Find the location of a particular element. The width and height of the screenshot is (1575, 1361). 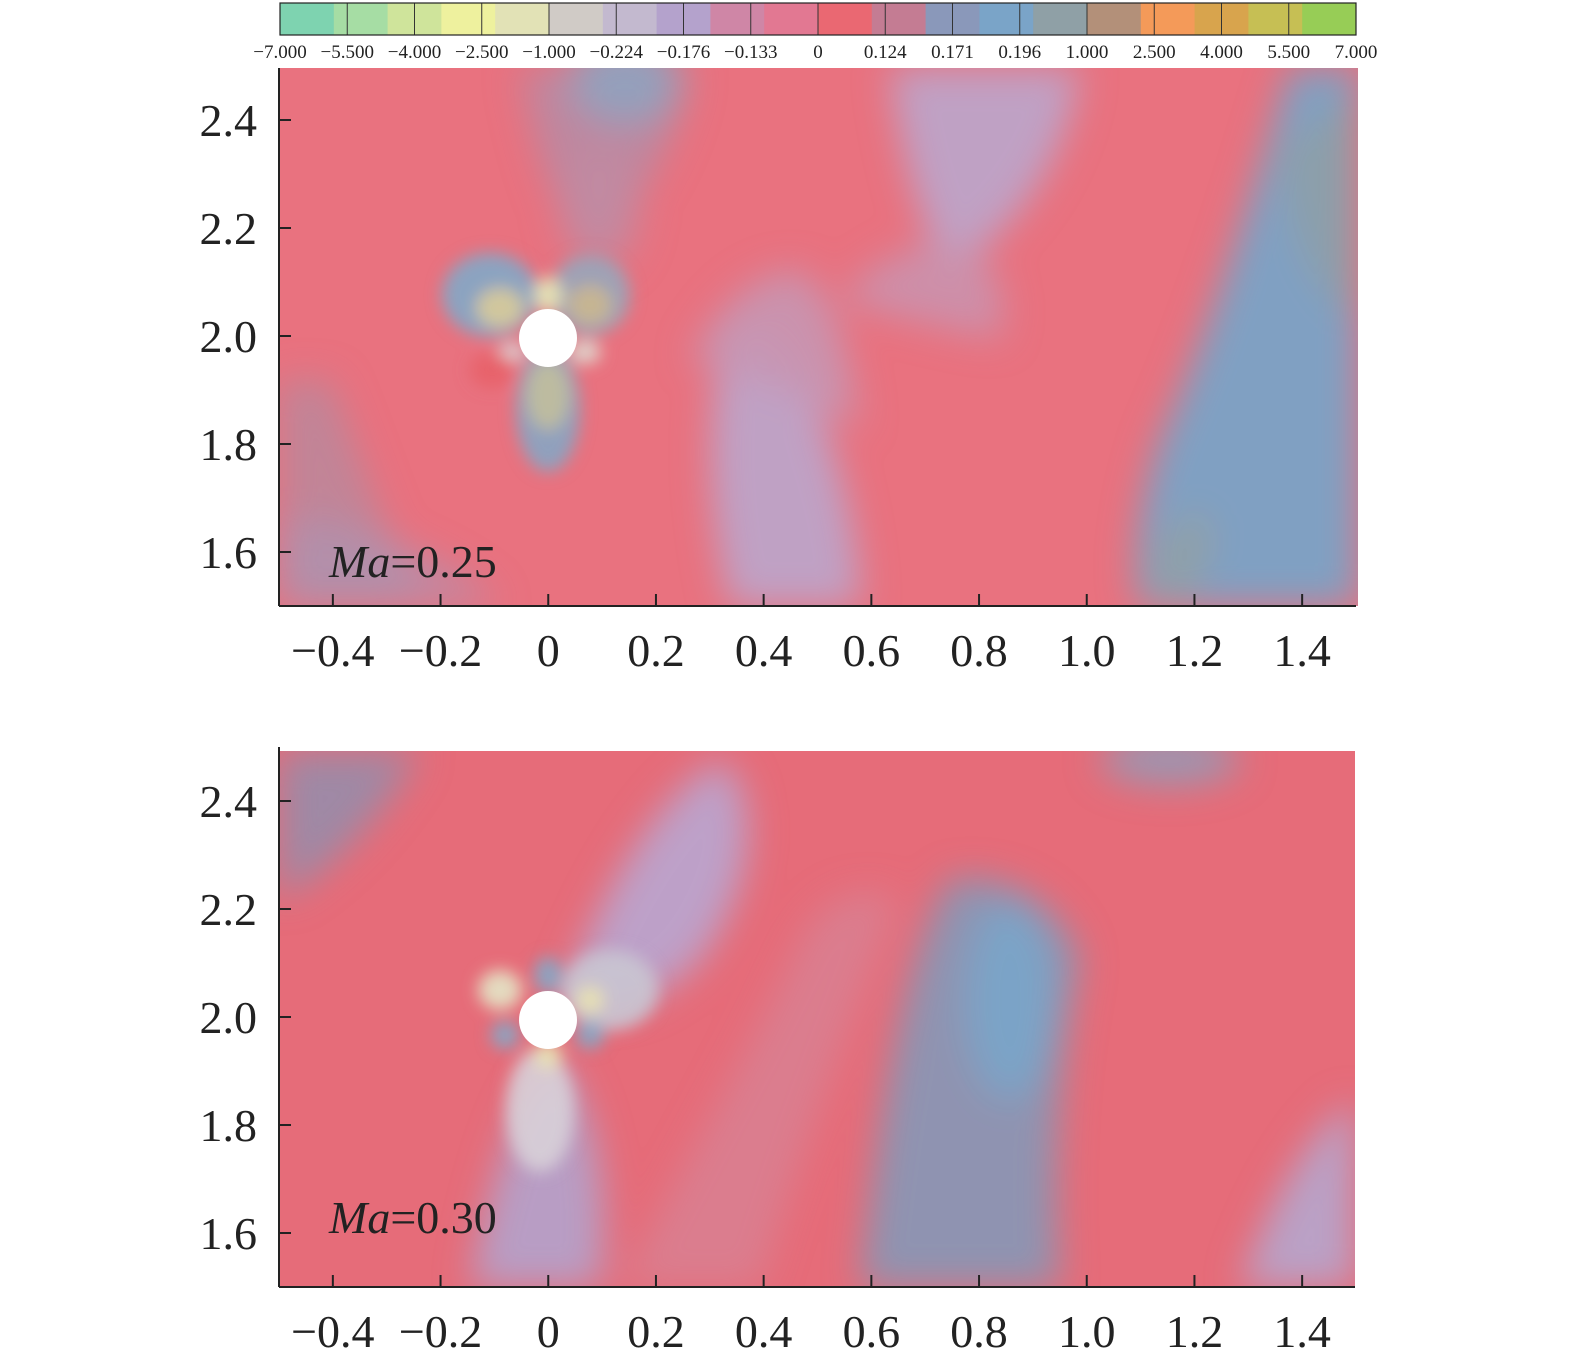

colorbar-label: −0.176 is located at coordinates (683, 52).